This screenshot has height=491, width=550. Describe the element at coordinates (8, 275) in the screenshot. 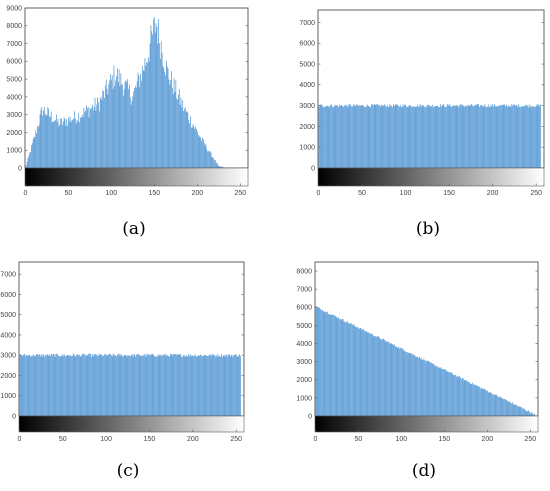

I see `y-tick-label: 7000` at that location.